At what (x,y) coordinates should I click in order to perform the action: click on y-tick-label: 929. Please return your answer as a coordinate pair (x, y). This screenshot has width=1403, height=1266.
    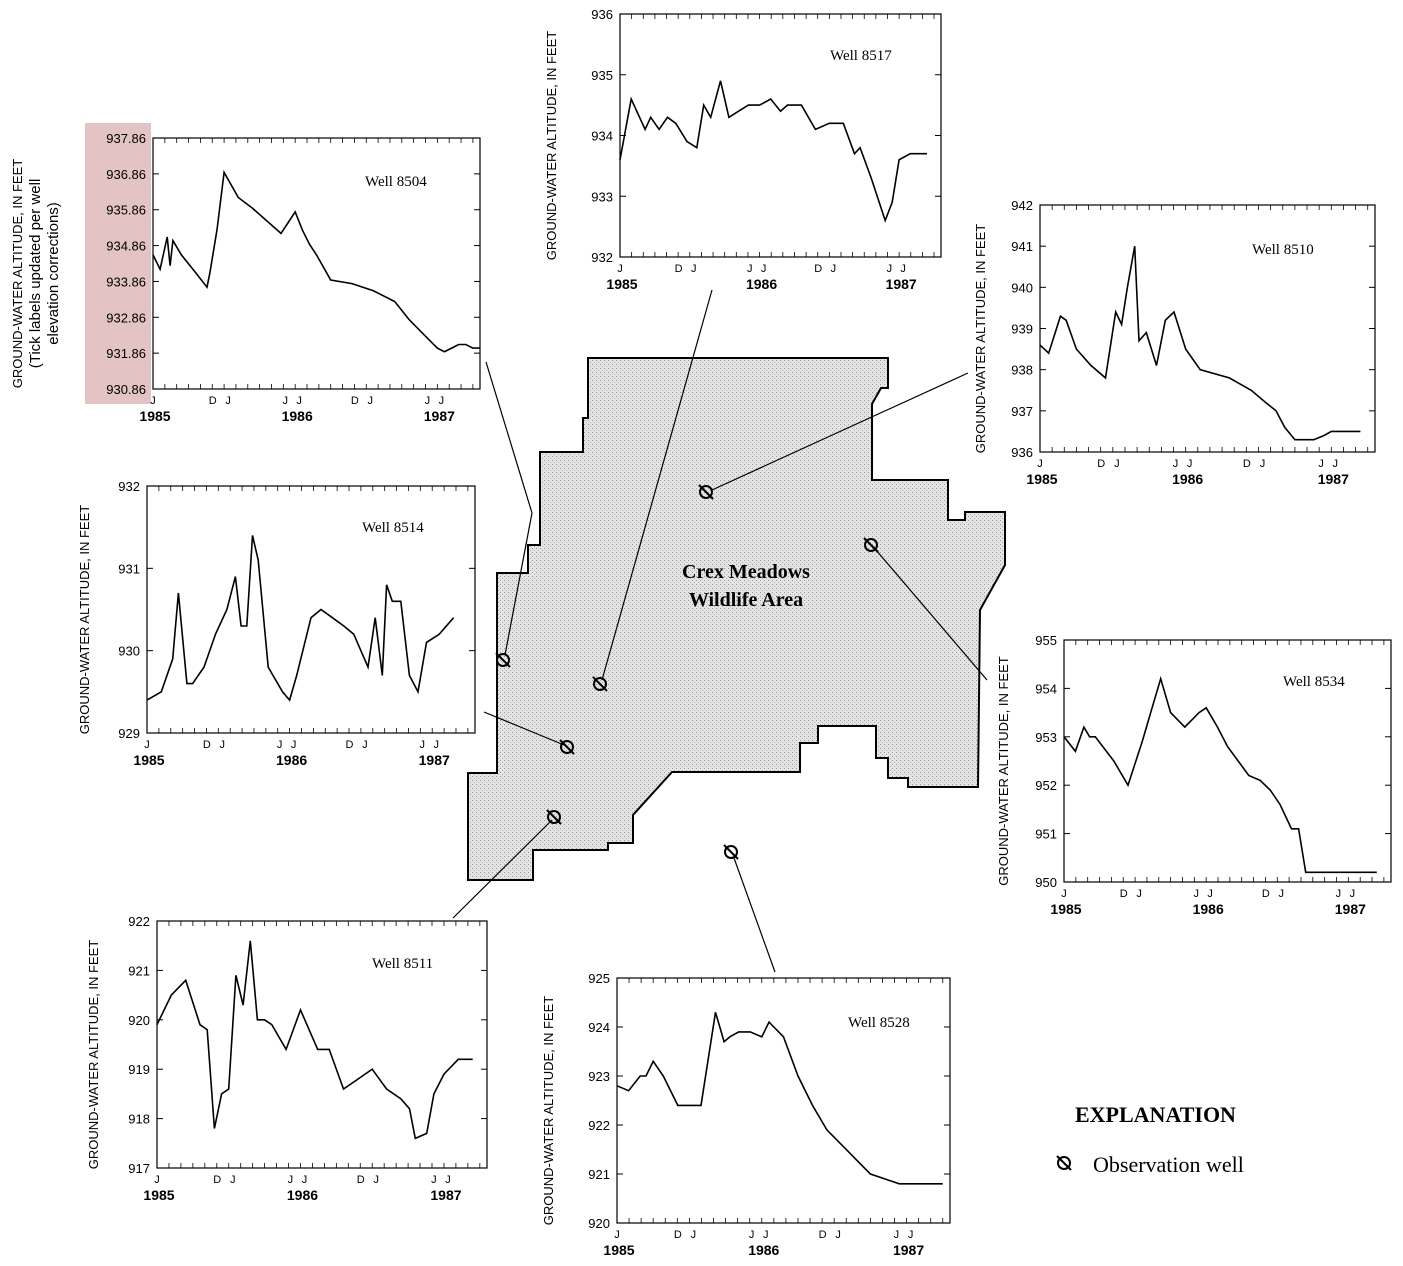
    Looking at the image, I should click on (129, 733).